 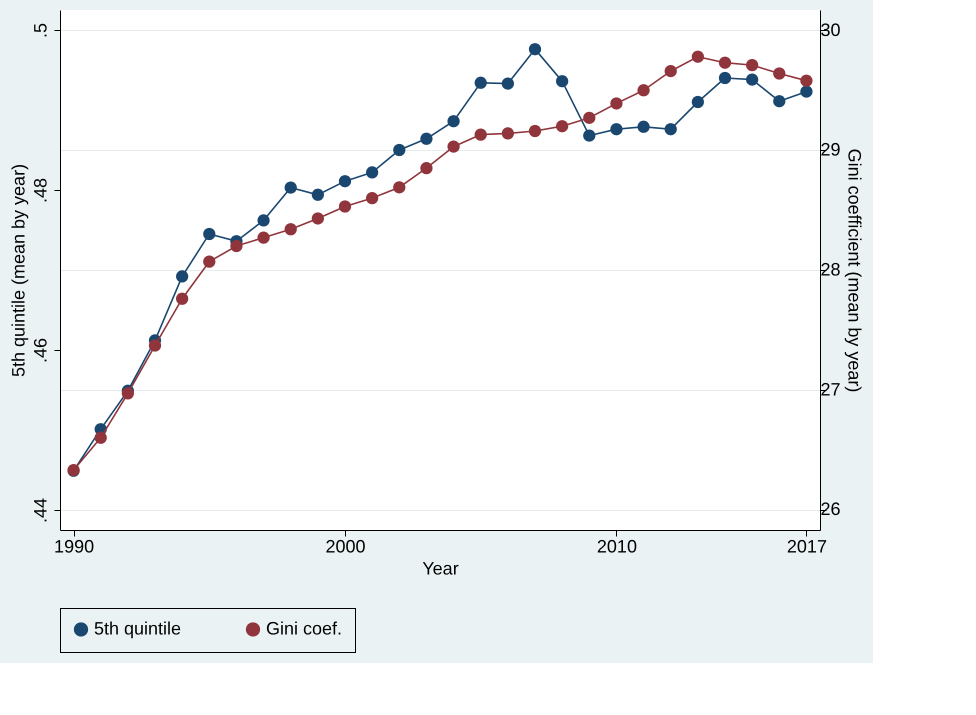 What do you see at coordinates (830, 509) in the screenshot?
I see `y2-tick-label: 26` at bounding box center [830, 509].